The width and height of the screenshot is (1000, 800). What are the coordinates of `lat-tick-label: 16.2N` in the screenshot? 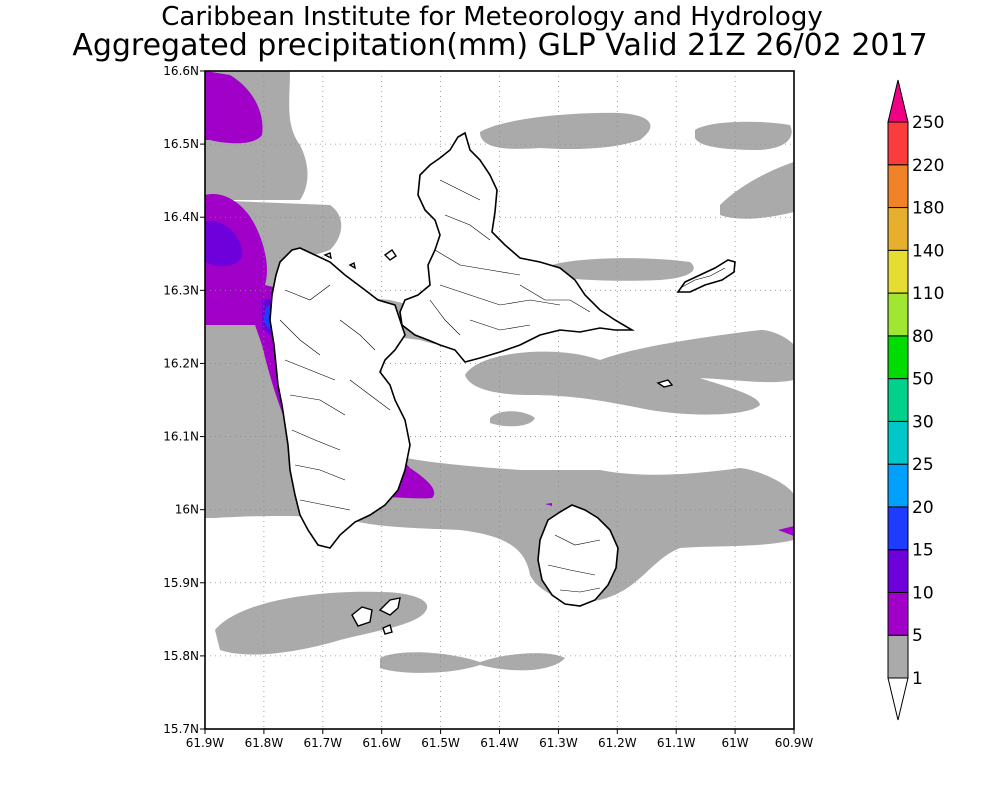 It's located at (181, 363).